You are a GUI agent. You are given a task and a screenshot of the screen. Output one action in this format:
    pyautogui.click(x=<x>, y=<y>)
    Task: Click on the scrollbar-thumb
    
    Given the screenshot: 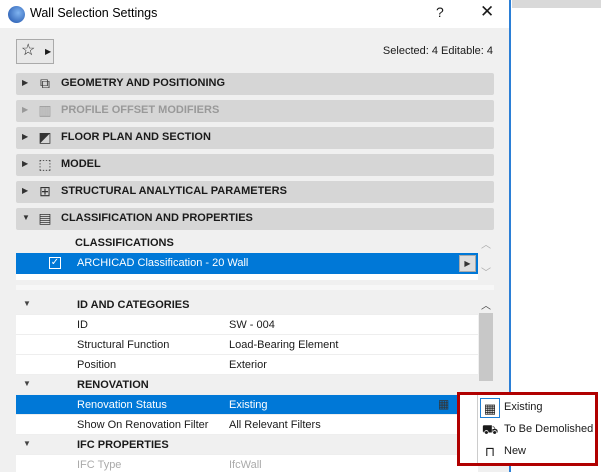 What is the action you would take?
    pyautogui.click(x=486, y=347)
    